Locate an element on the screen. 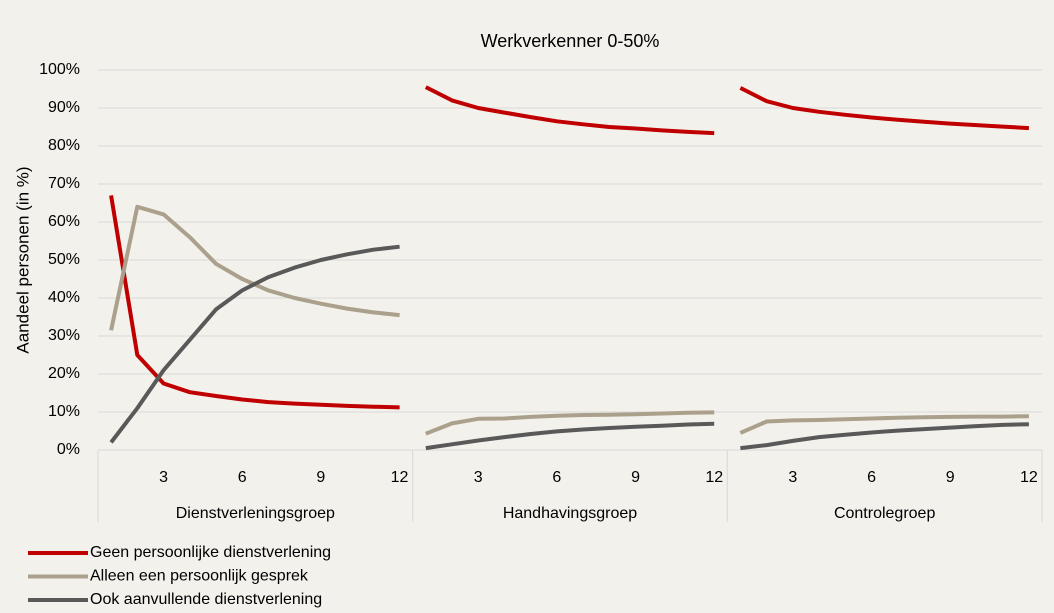 Image resolution: width=1054 pixels, height=613 pixels. group-label: Handhavingsgroep is located at coordinates (570, 513).